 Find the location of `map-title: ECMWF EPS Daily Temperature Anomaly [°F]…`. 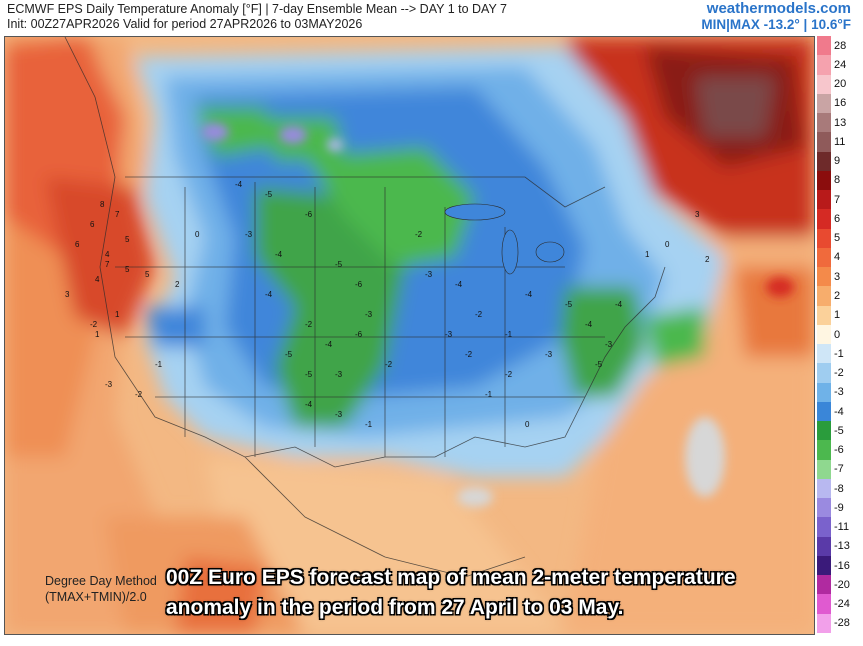

map-title: ECMWF EPS Daily Temperature Anomaly [°F]… is located at coordinates (257, 9).